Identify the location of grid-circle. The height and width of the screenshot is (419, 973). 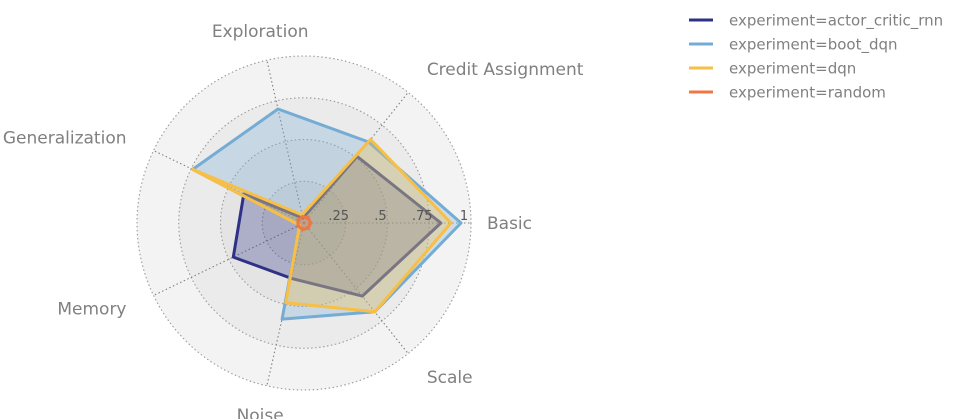
(304, 223).